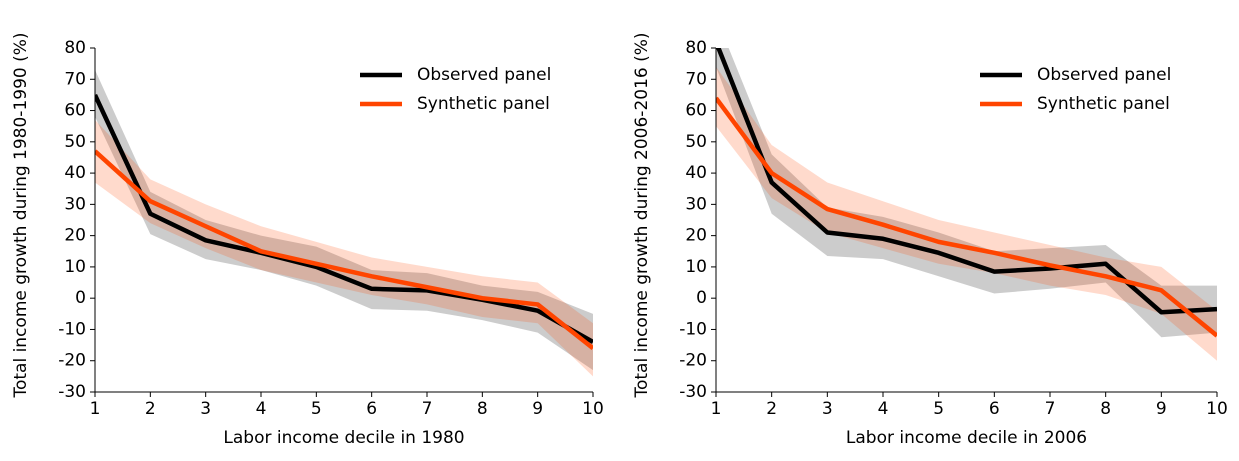 The width and height of the screenshot is (1239, 461). What do you see at coordinates (966, 438) in the screenshot?
I see `x-axis-label: Labor income decile in 2006` at bounding box center [966, 438].